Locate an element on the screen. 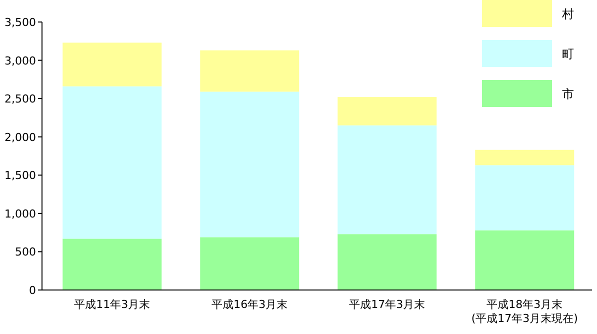  y-tick-label: 500 is located at coordinates (25, 252).